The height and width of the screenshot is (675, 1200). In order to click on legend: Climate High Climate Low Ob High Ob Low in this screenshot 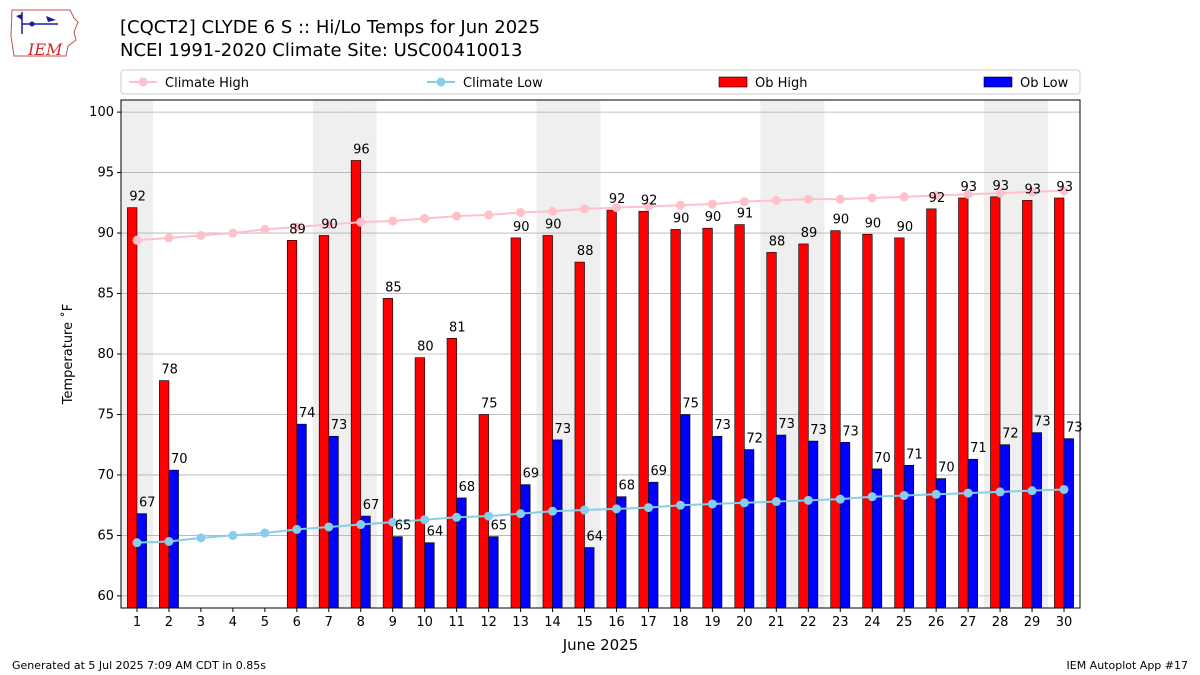, I will do `click(600, 82)`.